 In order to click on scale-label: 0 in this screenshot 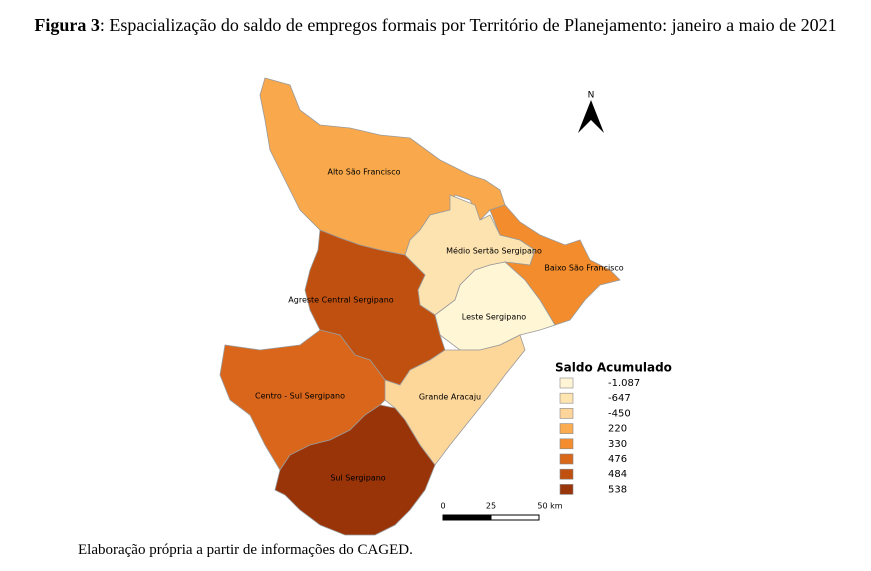, I will do `click(442, 506)`.